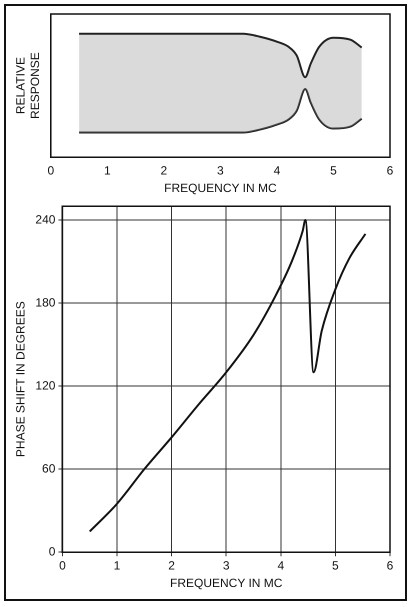 The width and height of the screenshot is (413, 607). What do you see at coordinates (49, 468) in the screenshot?
I see `y-tick-label: 60` at bounding box center [49, 468].